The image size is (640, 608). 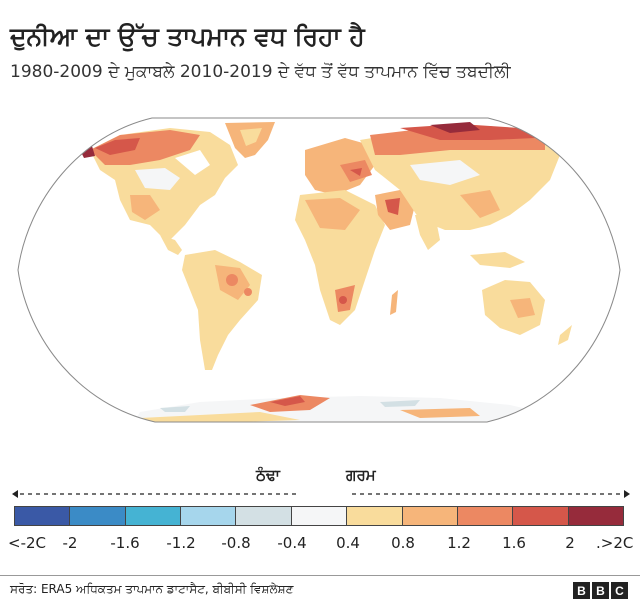 I want to click on tick-label: 0.4, so click(x=348, y=543).